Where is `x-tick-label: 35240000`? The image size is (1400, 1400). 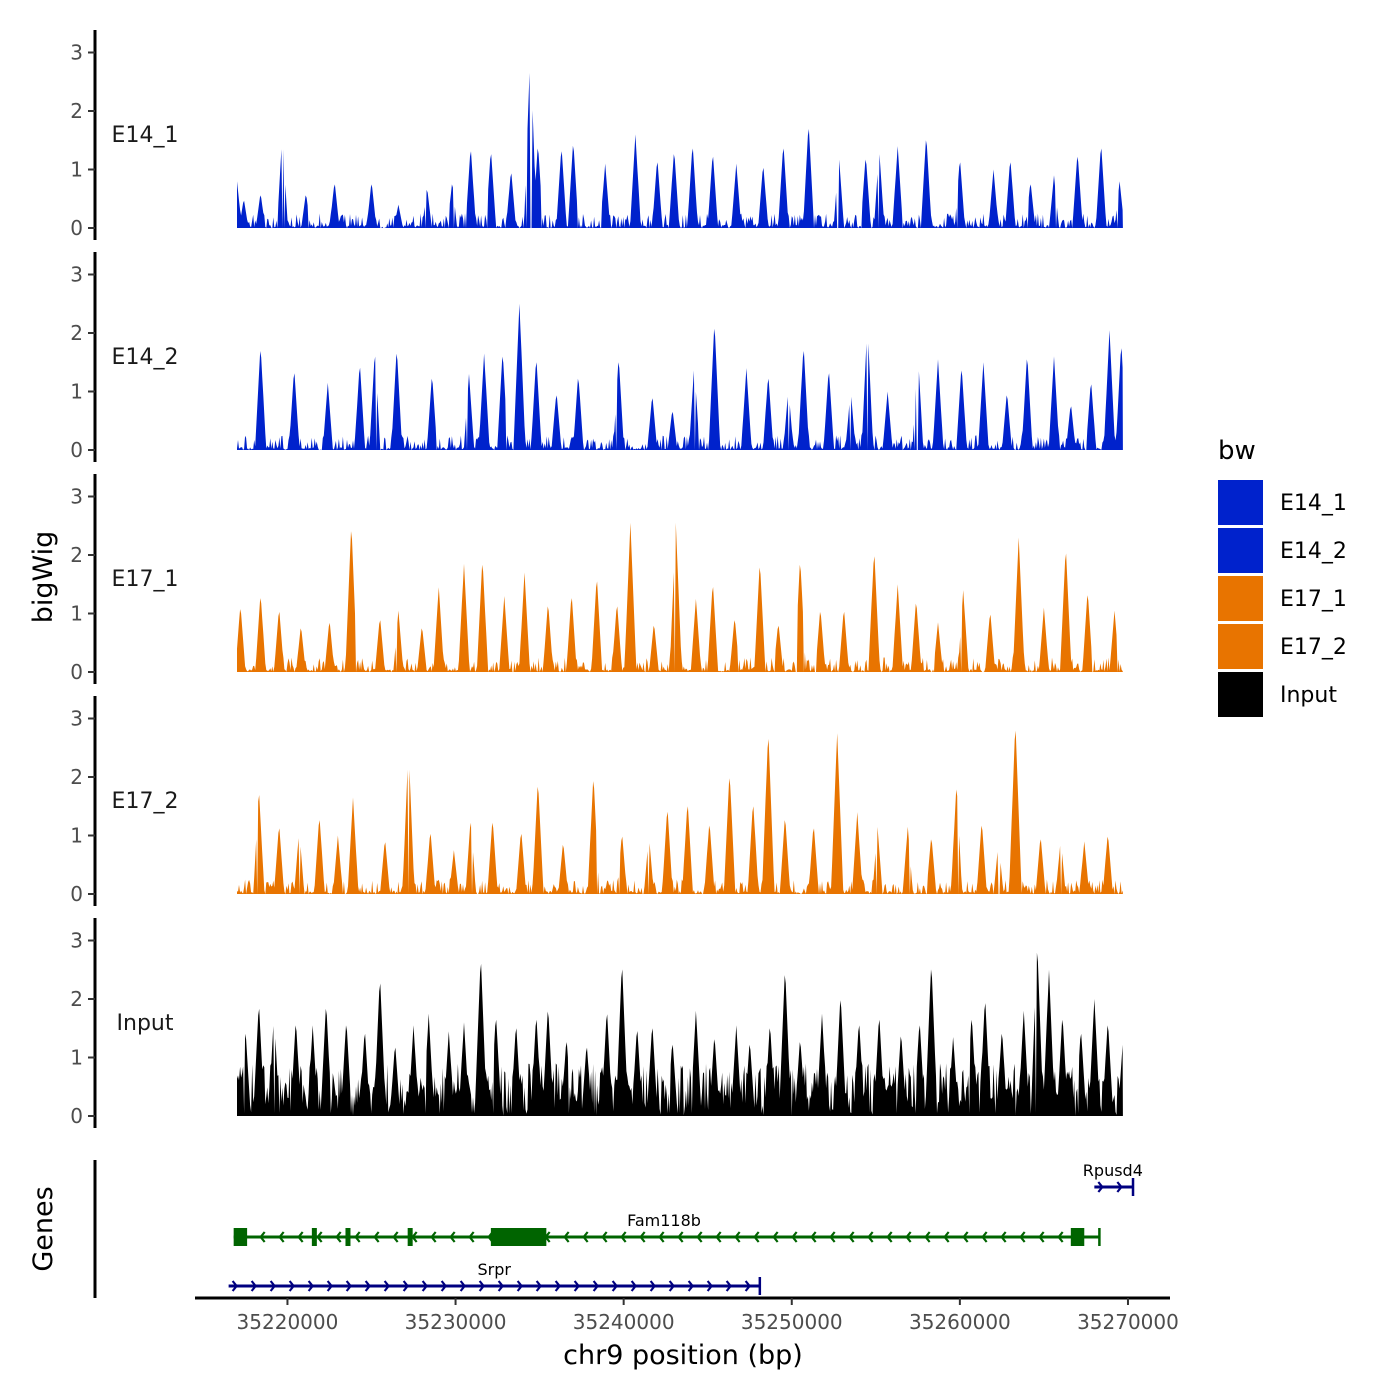
x-tick-label: 35240000 is located at coordinates (624, 1322).